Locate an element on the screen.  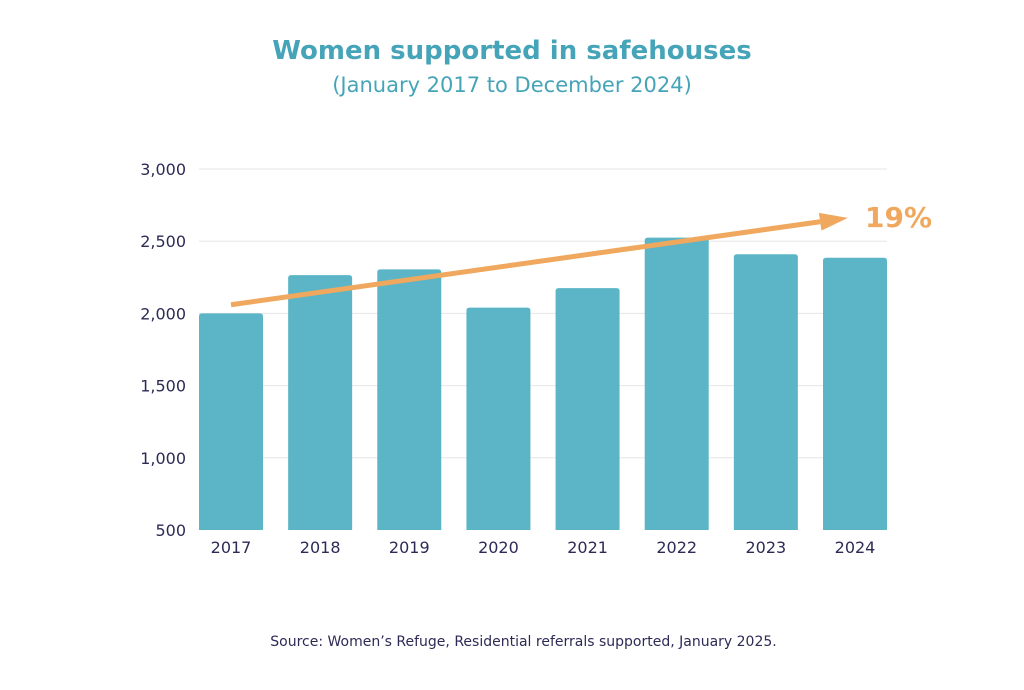
x-axis-ticks: 2017 2018 2019 2020 2021 2022 2023 2024 is located at coordinates (543, 547).